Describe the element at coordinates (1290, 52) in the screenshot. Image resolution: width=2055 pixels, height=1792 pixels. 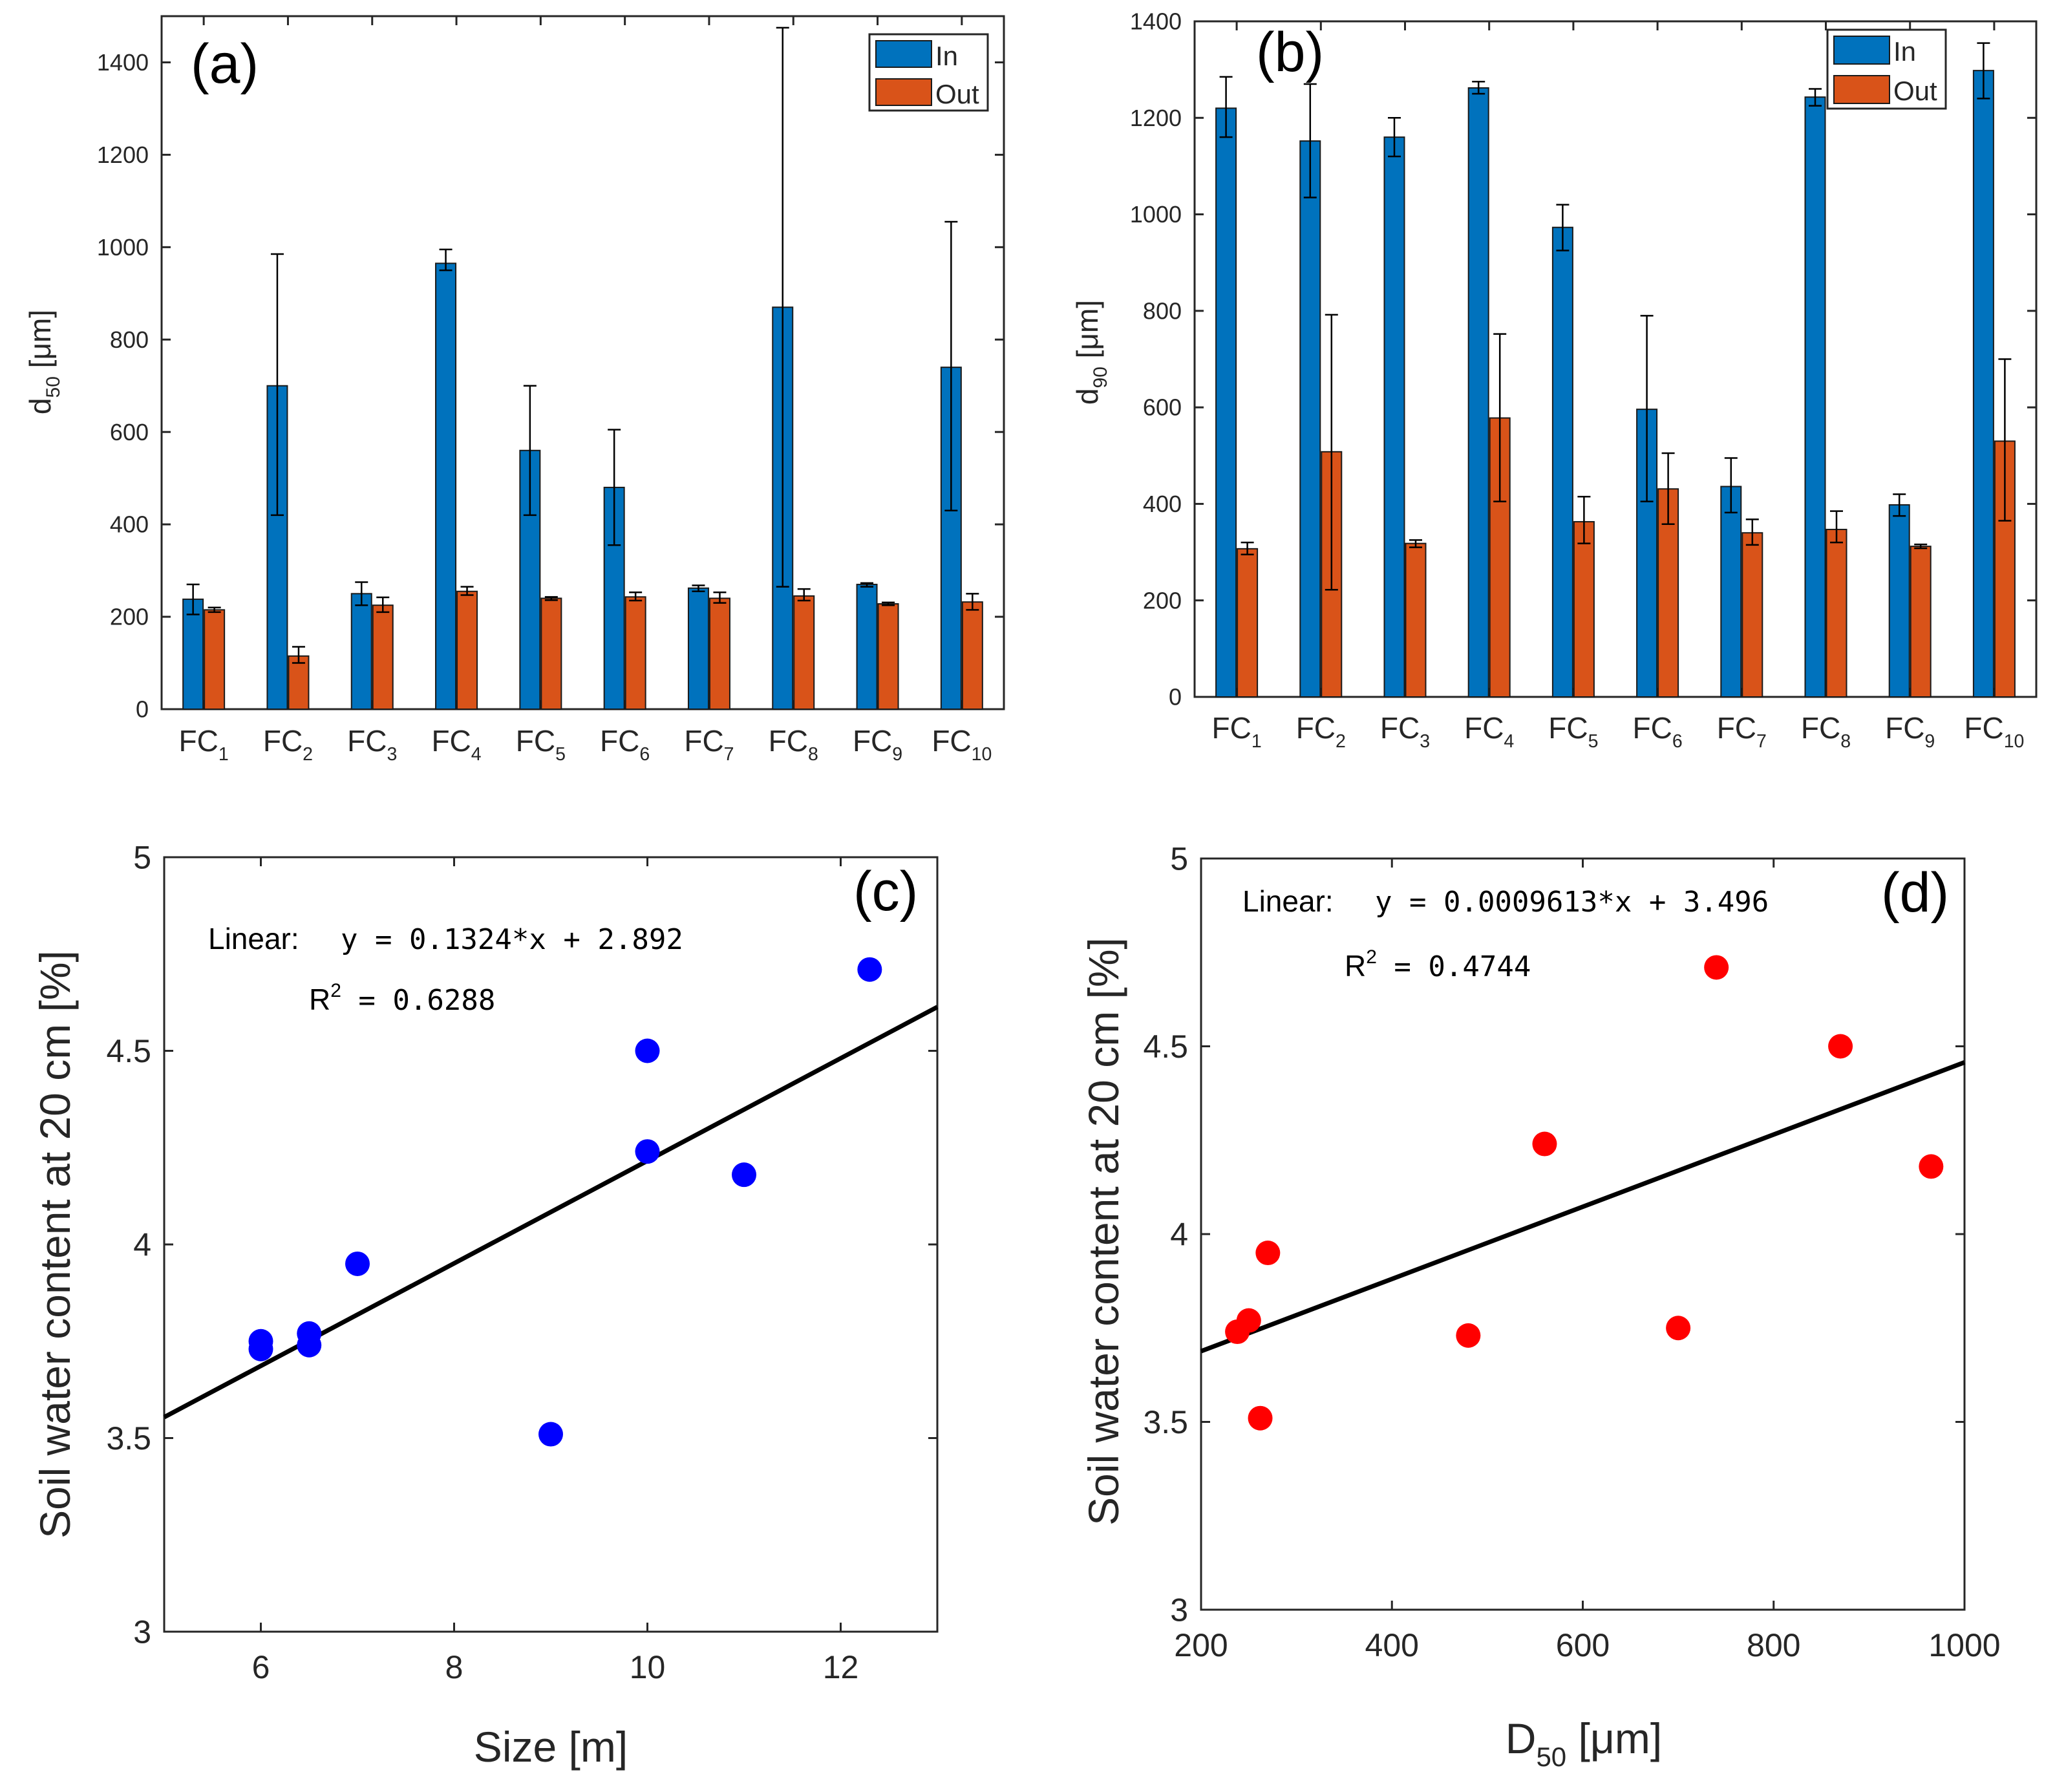
I see `panel-letter: (b)` at that location.